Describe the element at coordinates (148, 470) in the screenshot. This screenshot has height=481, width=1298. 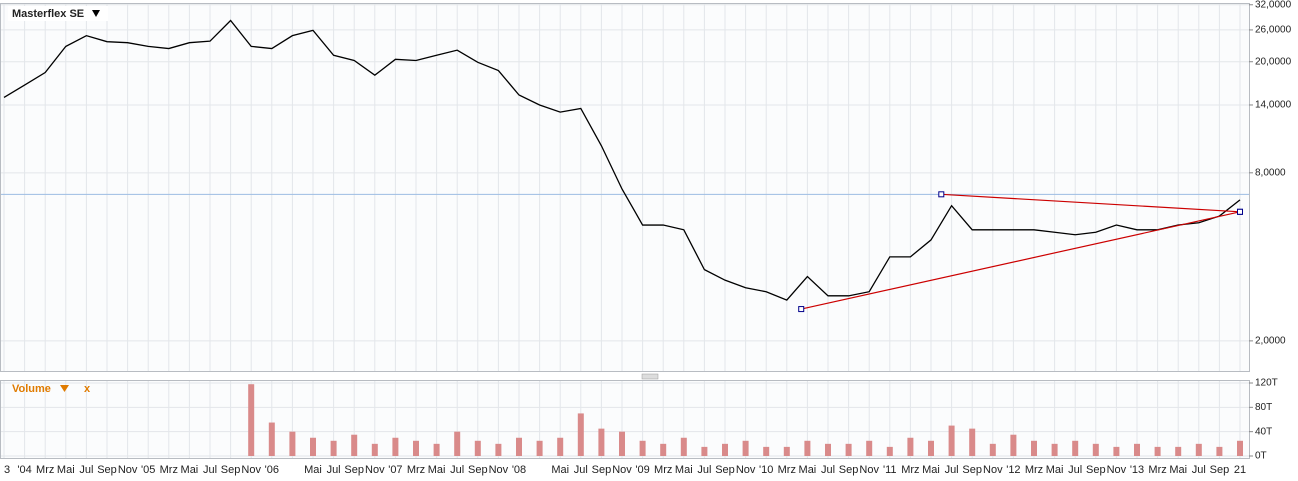
I see `x-tick-label: '05` at that location.